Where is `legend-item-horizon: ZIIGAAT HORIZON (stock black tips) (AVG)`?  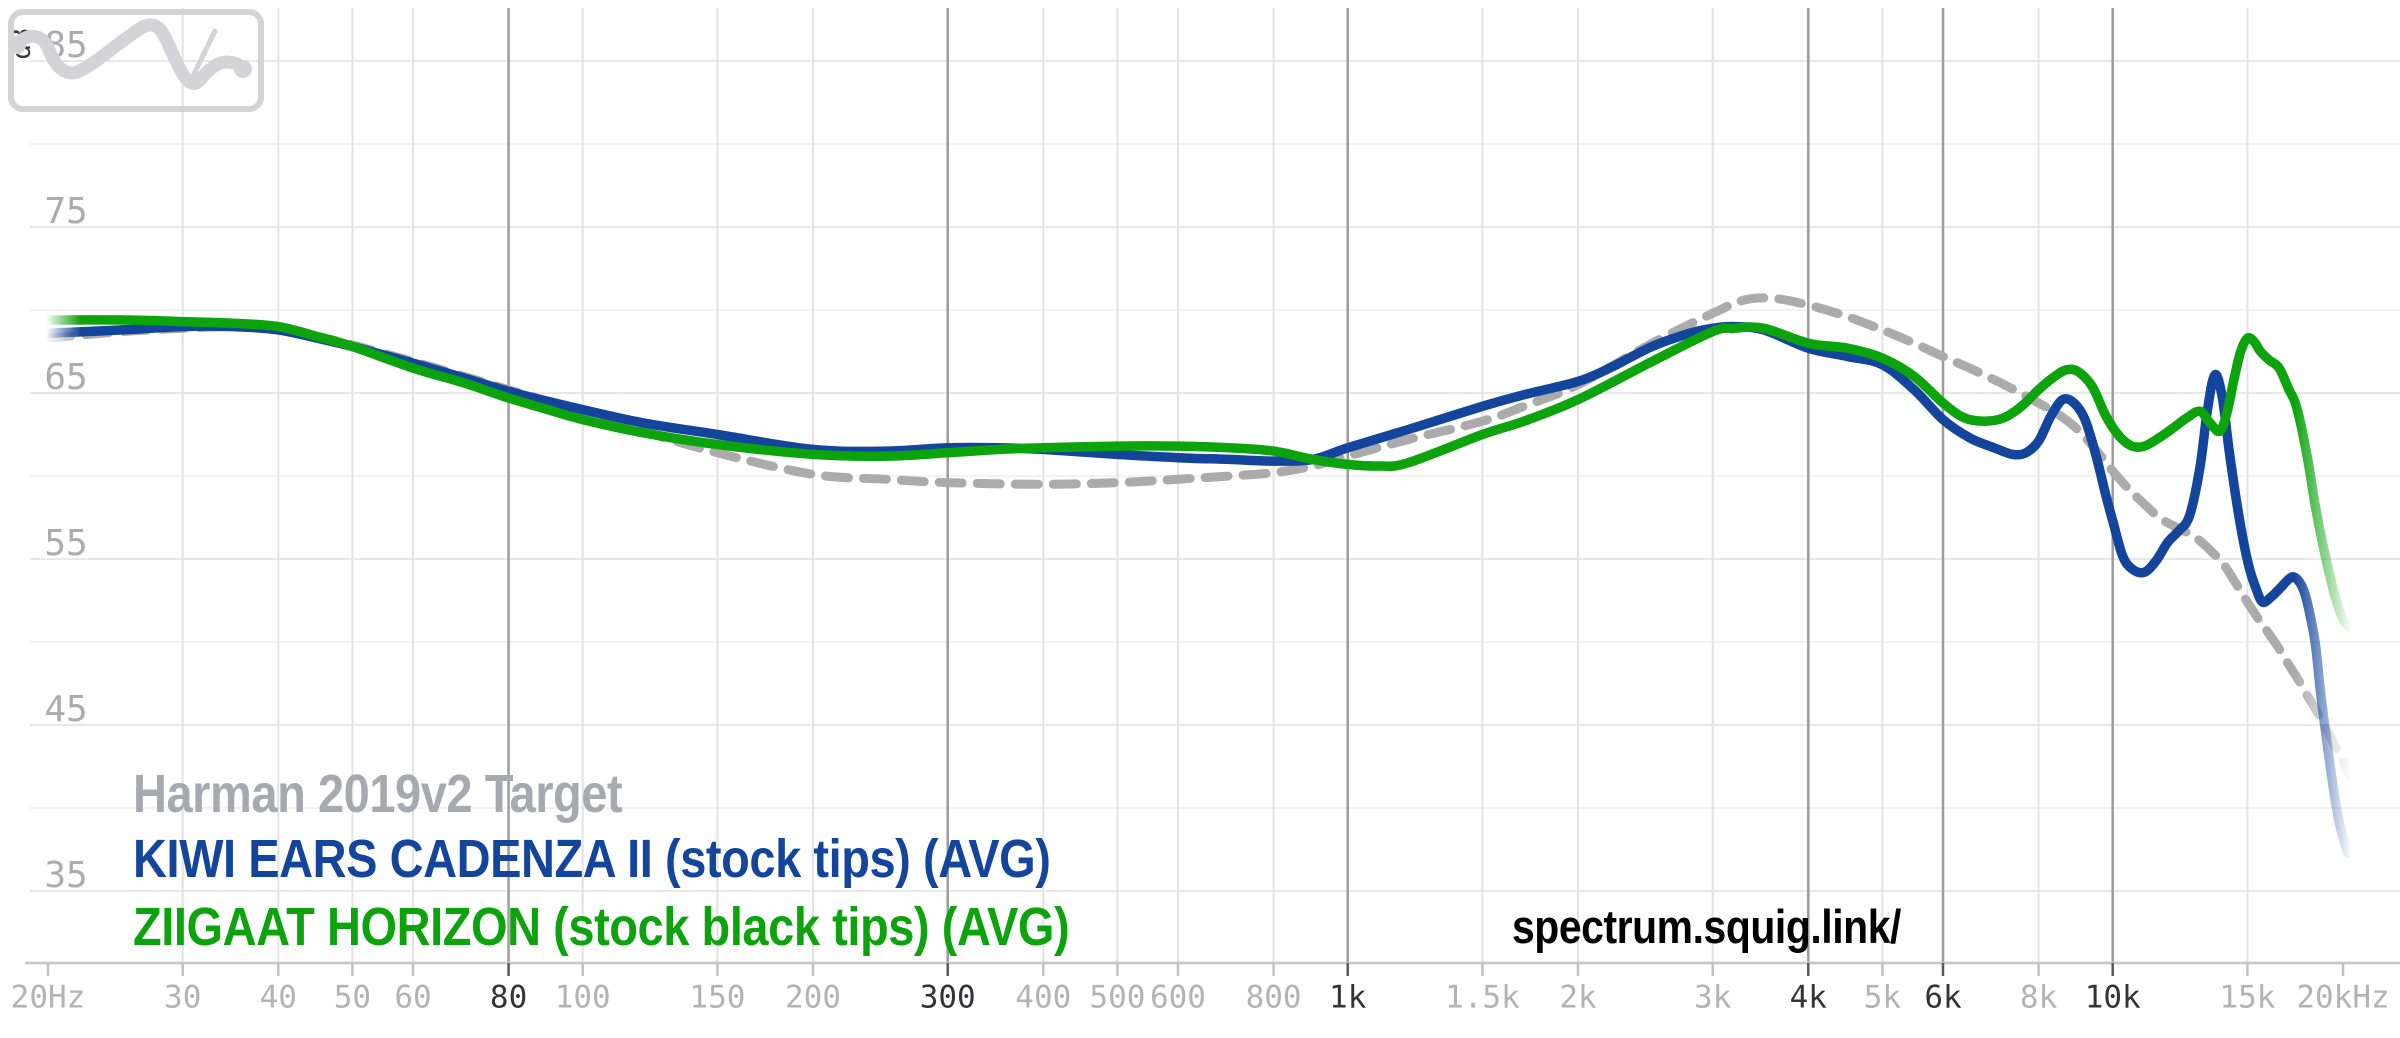
legend-item-horizon: ZIIGAAT HORIZON (stock black tips) (AVG) is located at coordinates (601, 927).